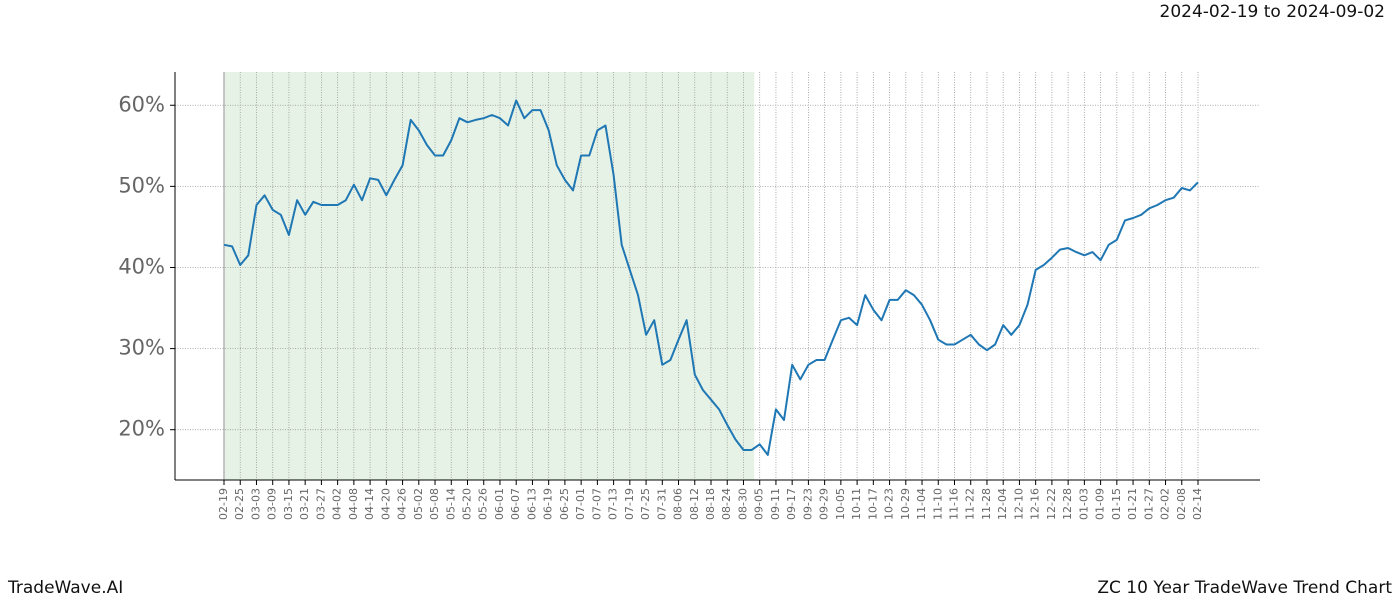  Describe the element at coordinates (65, 588) in the screenshot. I see `watermark: TradeWave.AI` at that location.